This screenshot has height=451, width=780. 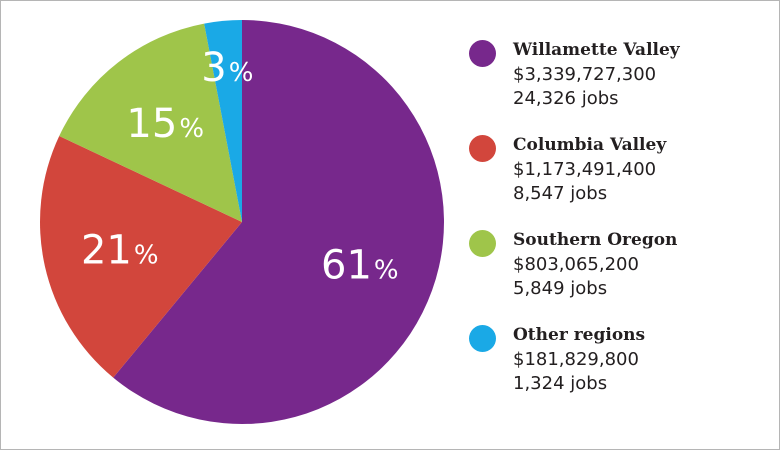 I want to click on legend-jobs: 1,324 jobs, so click(x=560, y=383).